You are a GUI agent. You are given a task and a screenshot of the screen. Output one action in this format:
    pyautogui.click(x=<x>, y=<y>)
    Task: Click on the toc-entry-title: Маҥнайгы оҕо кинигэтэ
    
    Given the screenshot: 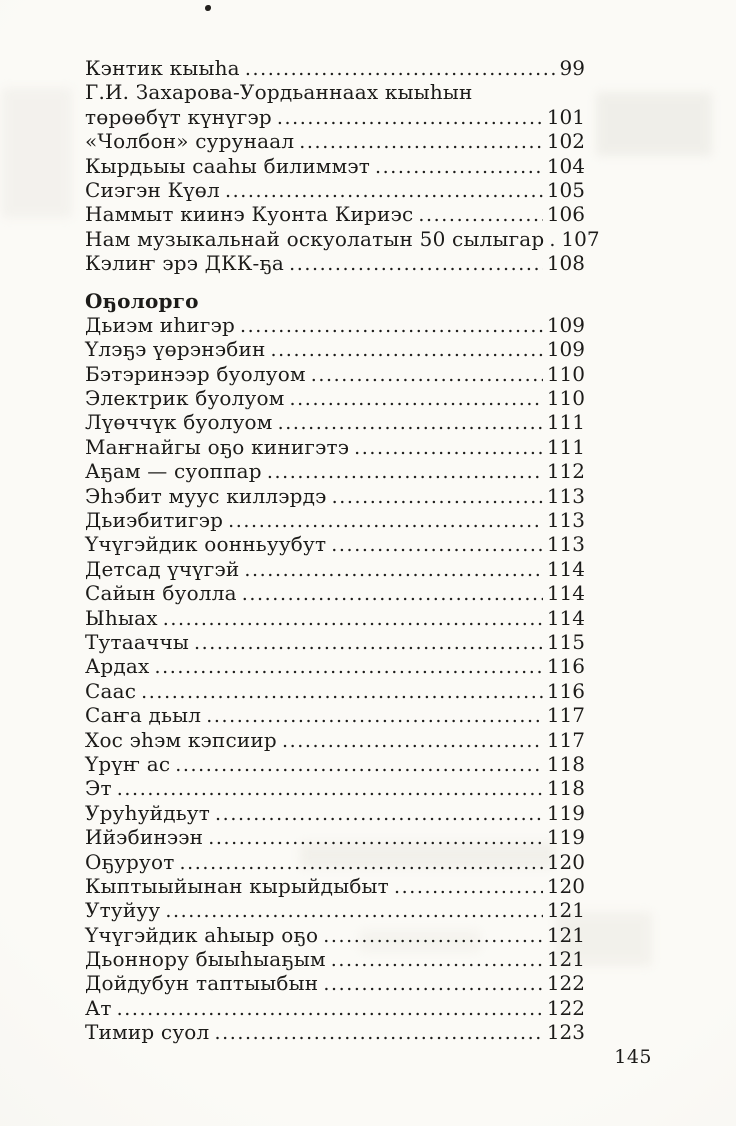 What is the action you would take?
    pyautogui.click(x=217, y=446)
    